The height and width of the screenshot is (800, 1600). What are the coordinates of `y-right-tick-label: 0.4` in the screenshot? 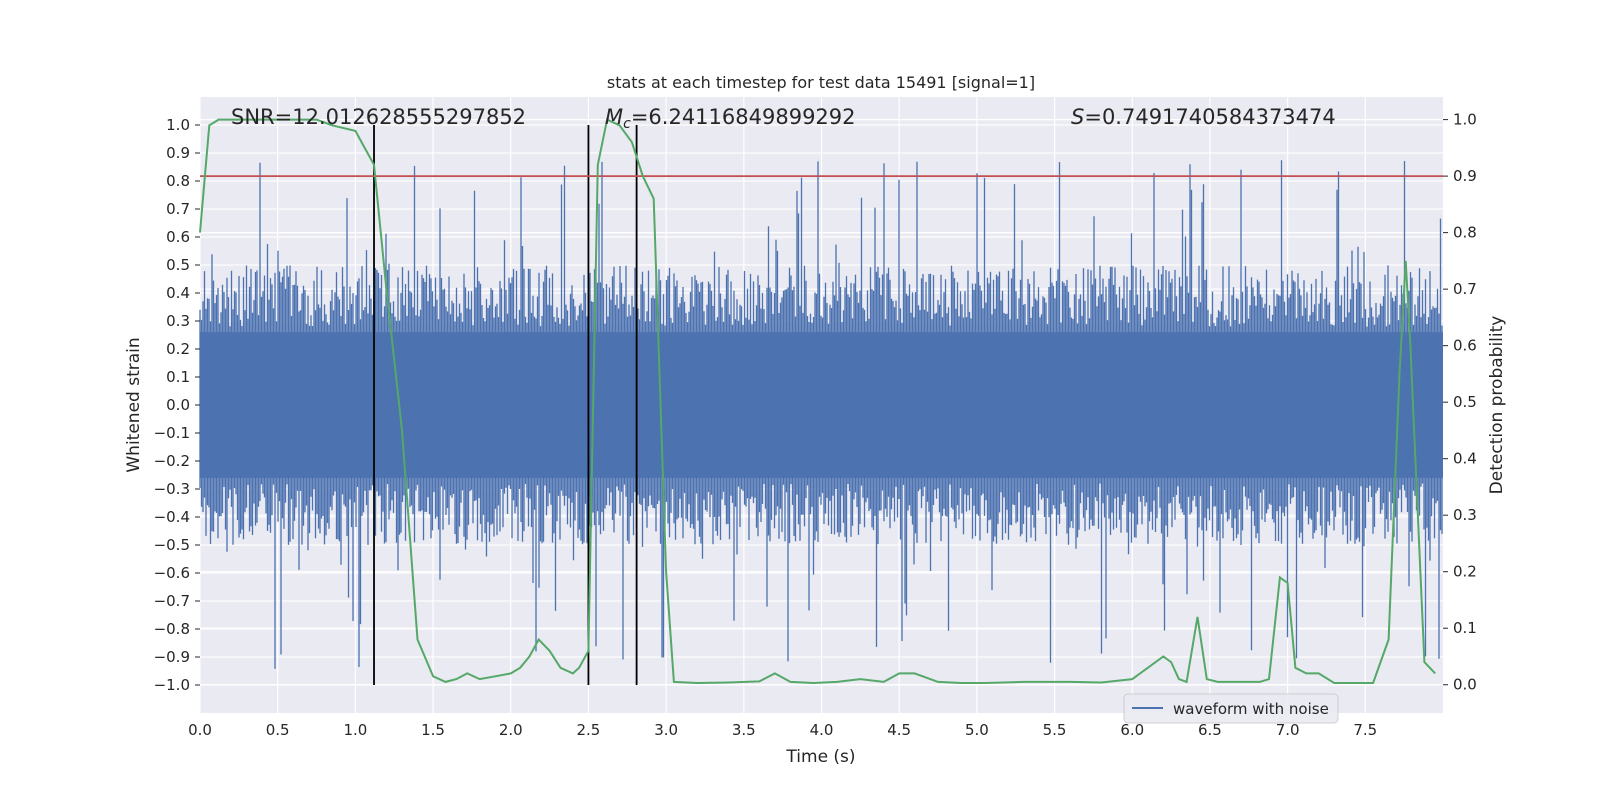 It's located at (1465, 459).